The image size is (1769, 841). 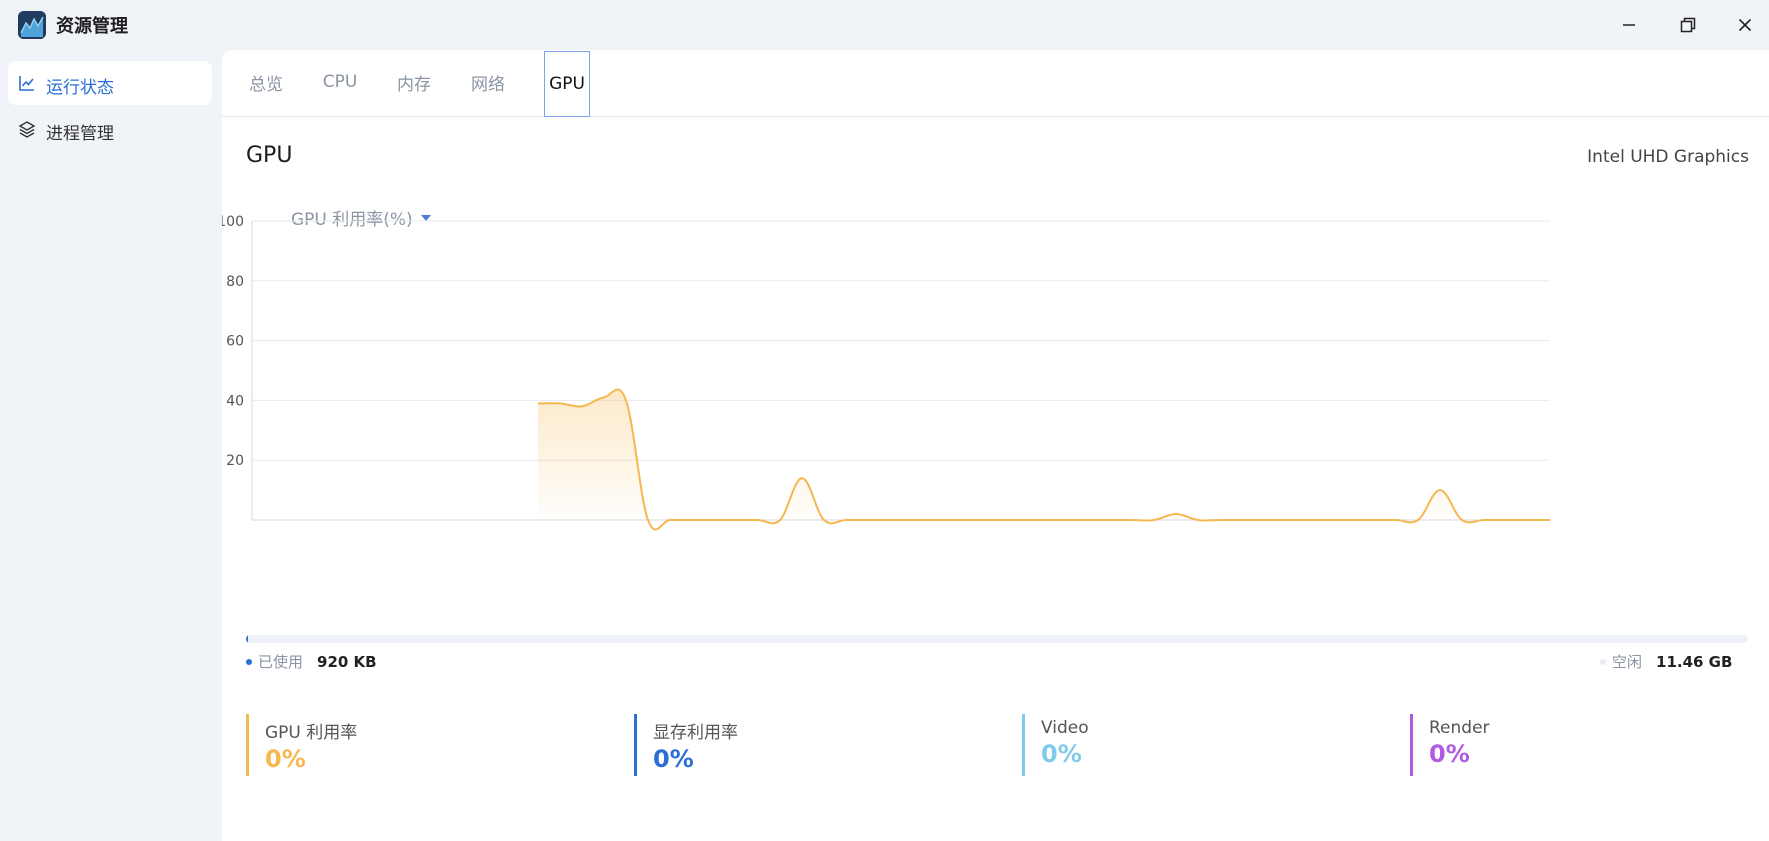 I want to click on stat-name: Video, so click(x=1065, y=728).